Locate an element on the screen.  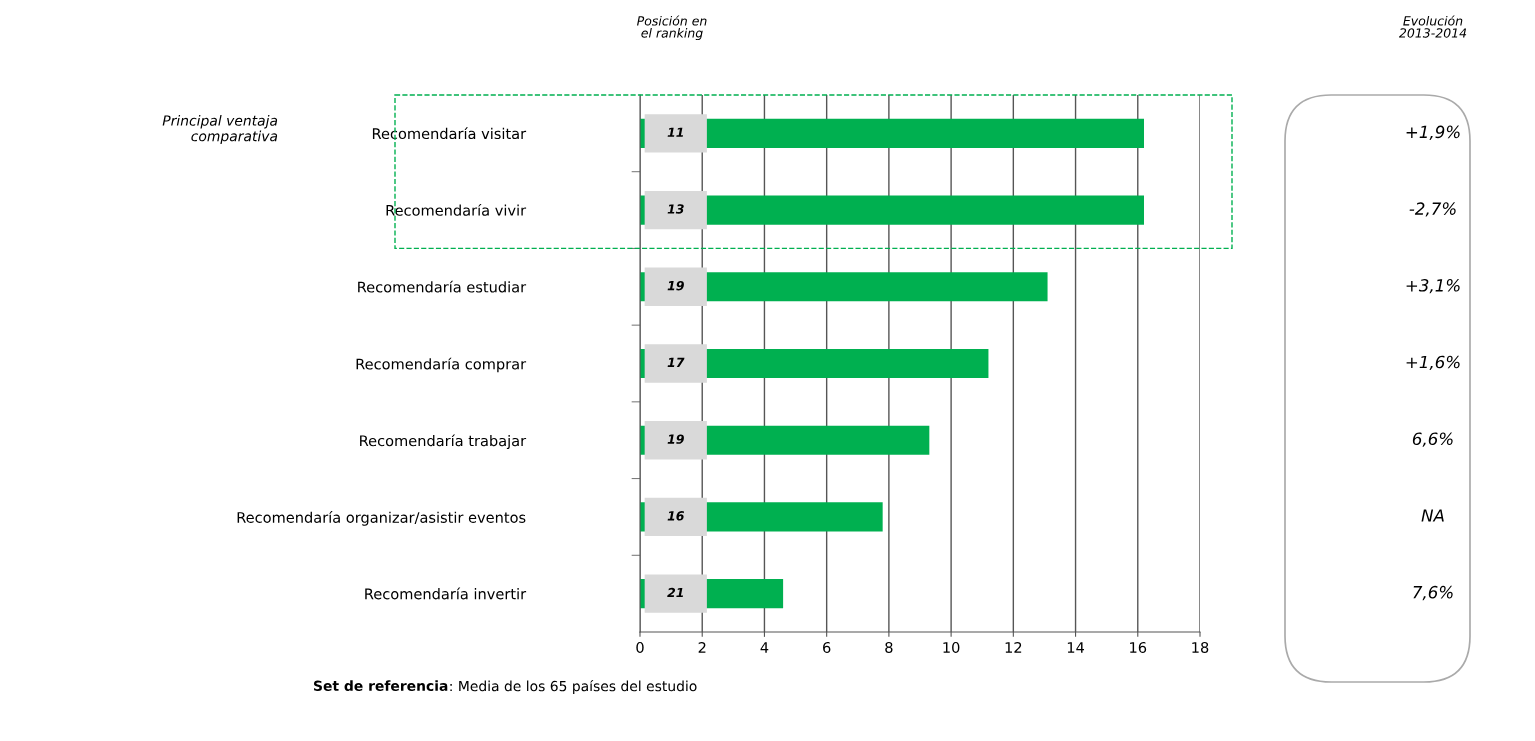
y-tick-label: Recomendaría visitar is located at coordinates (449, 133).